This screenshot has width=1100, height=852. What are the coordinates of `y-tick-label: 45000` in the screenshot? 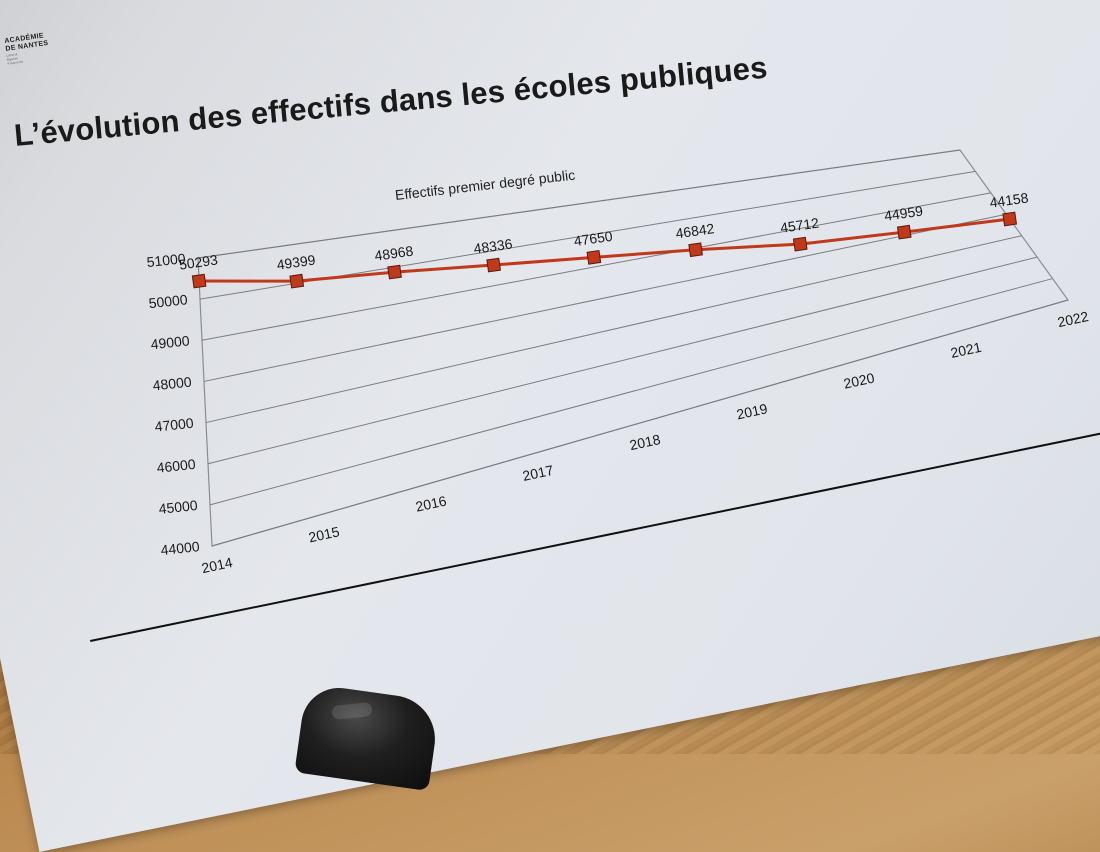 It's located at (178, 507).